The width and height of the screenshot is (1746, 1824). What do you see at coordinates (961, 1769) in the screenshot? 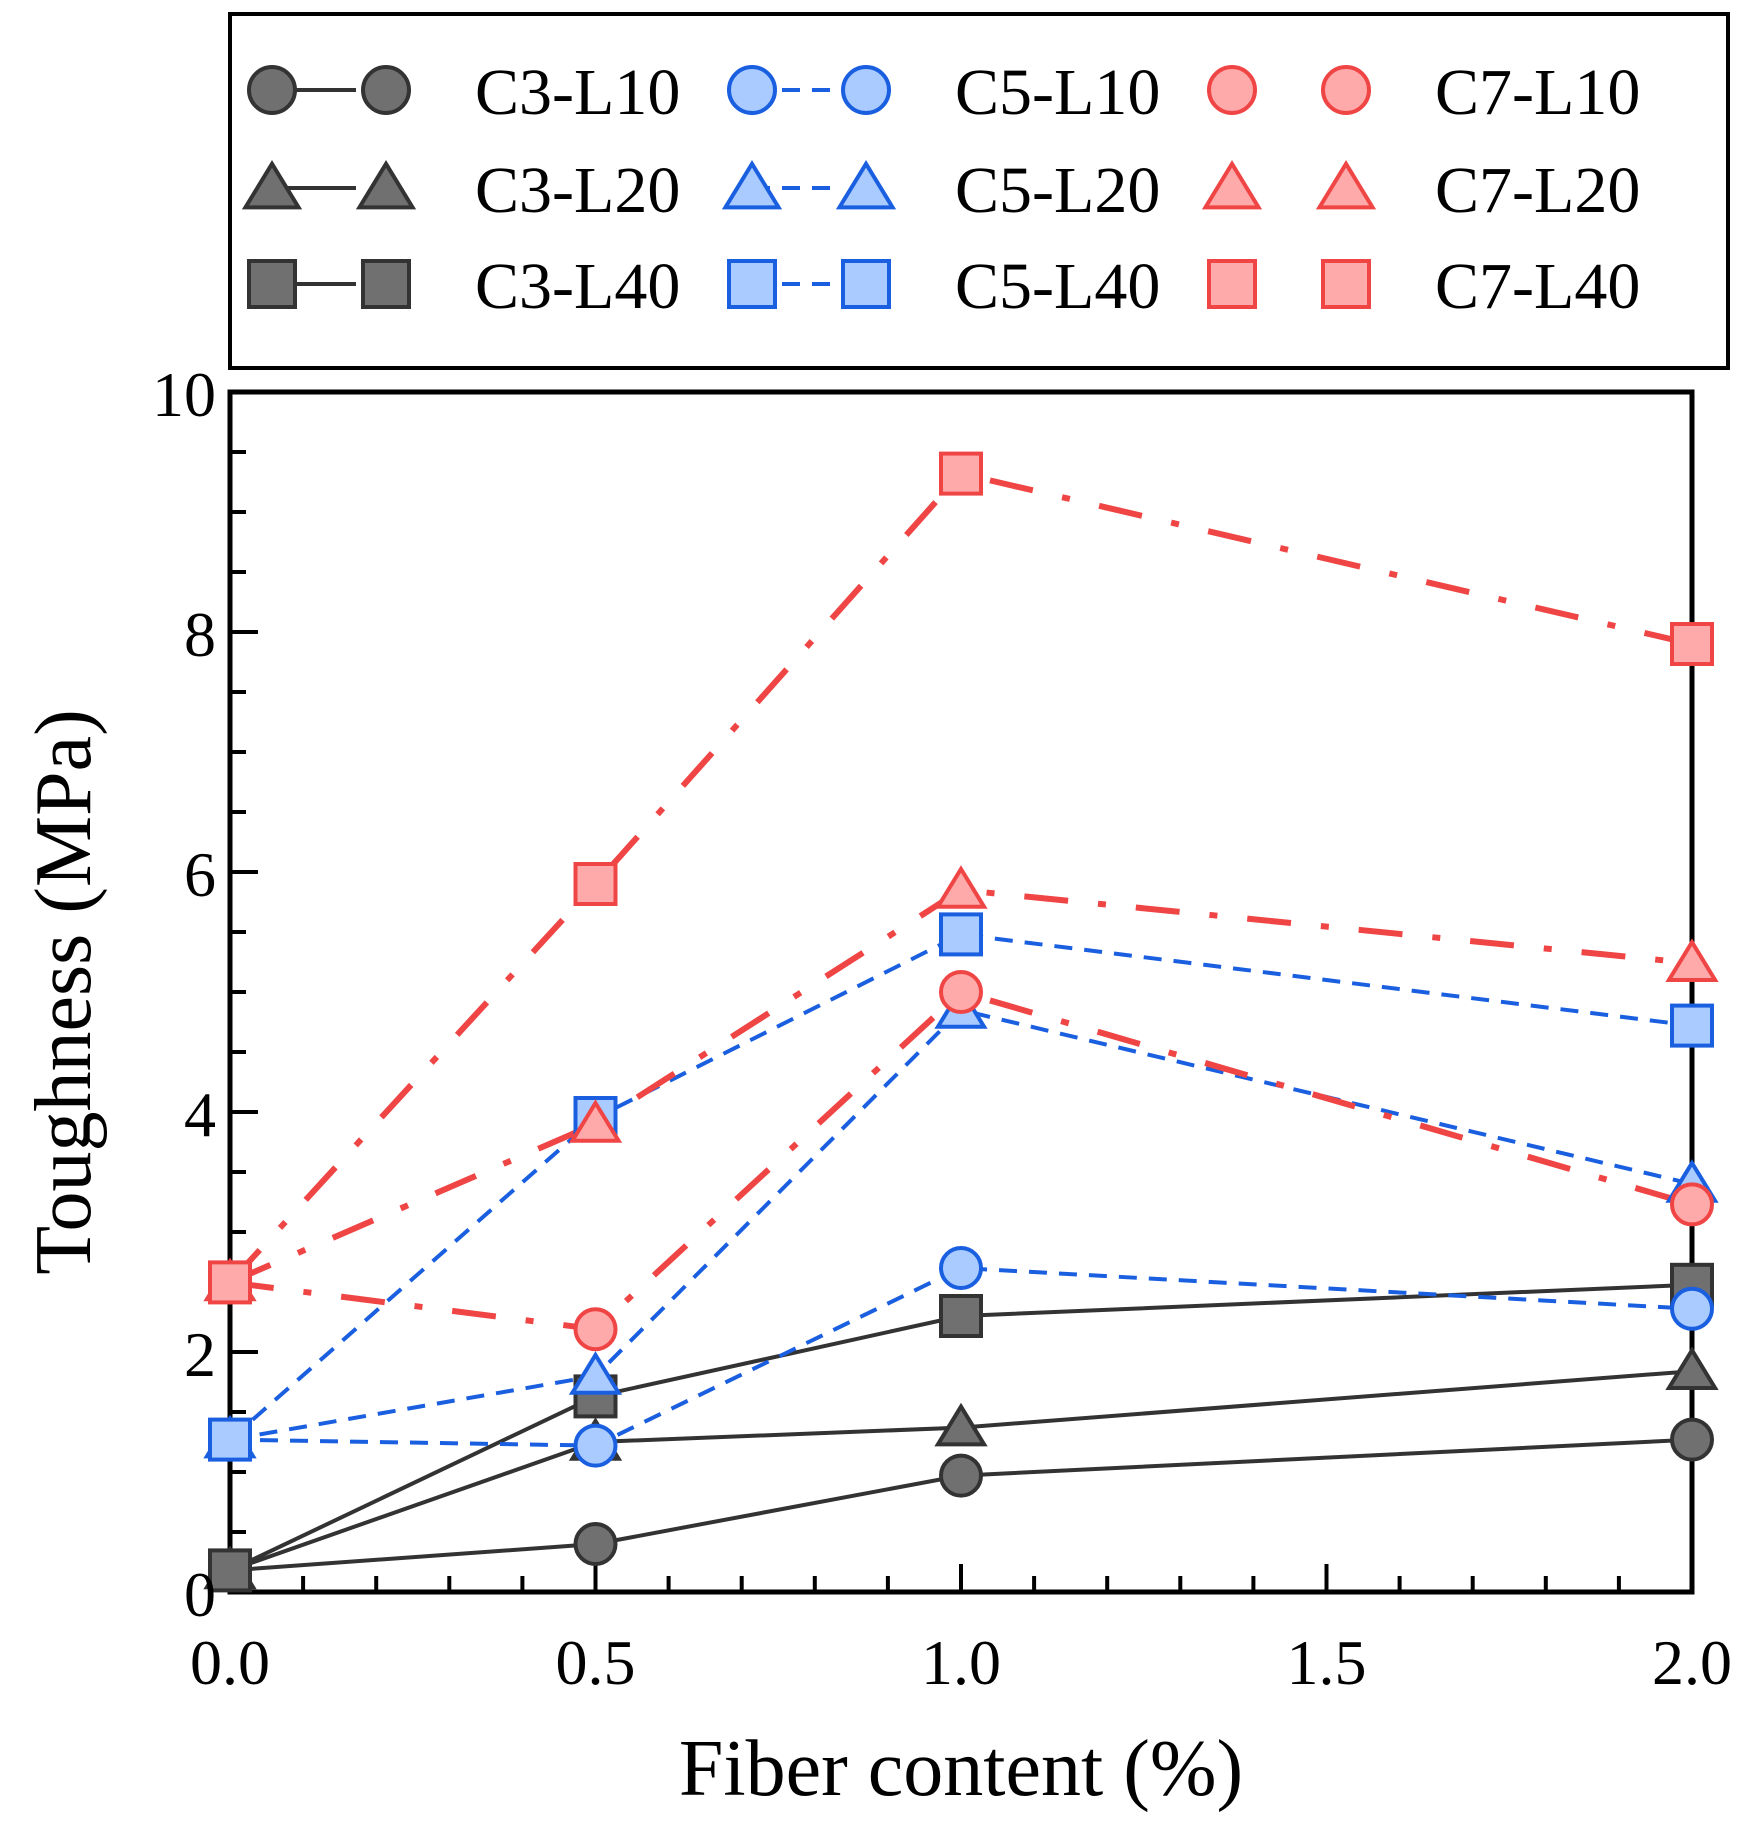
I see `x-axis-label: Fiber content (%)` at bounding box center [961, 1769].